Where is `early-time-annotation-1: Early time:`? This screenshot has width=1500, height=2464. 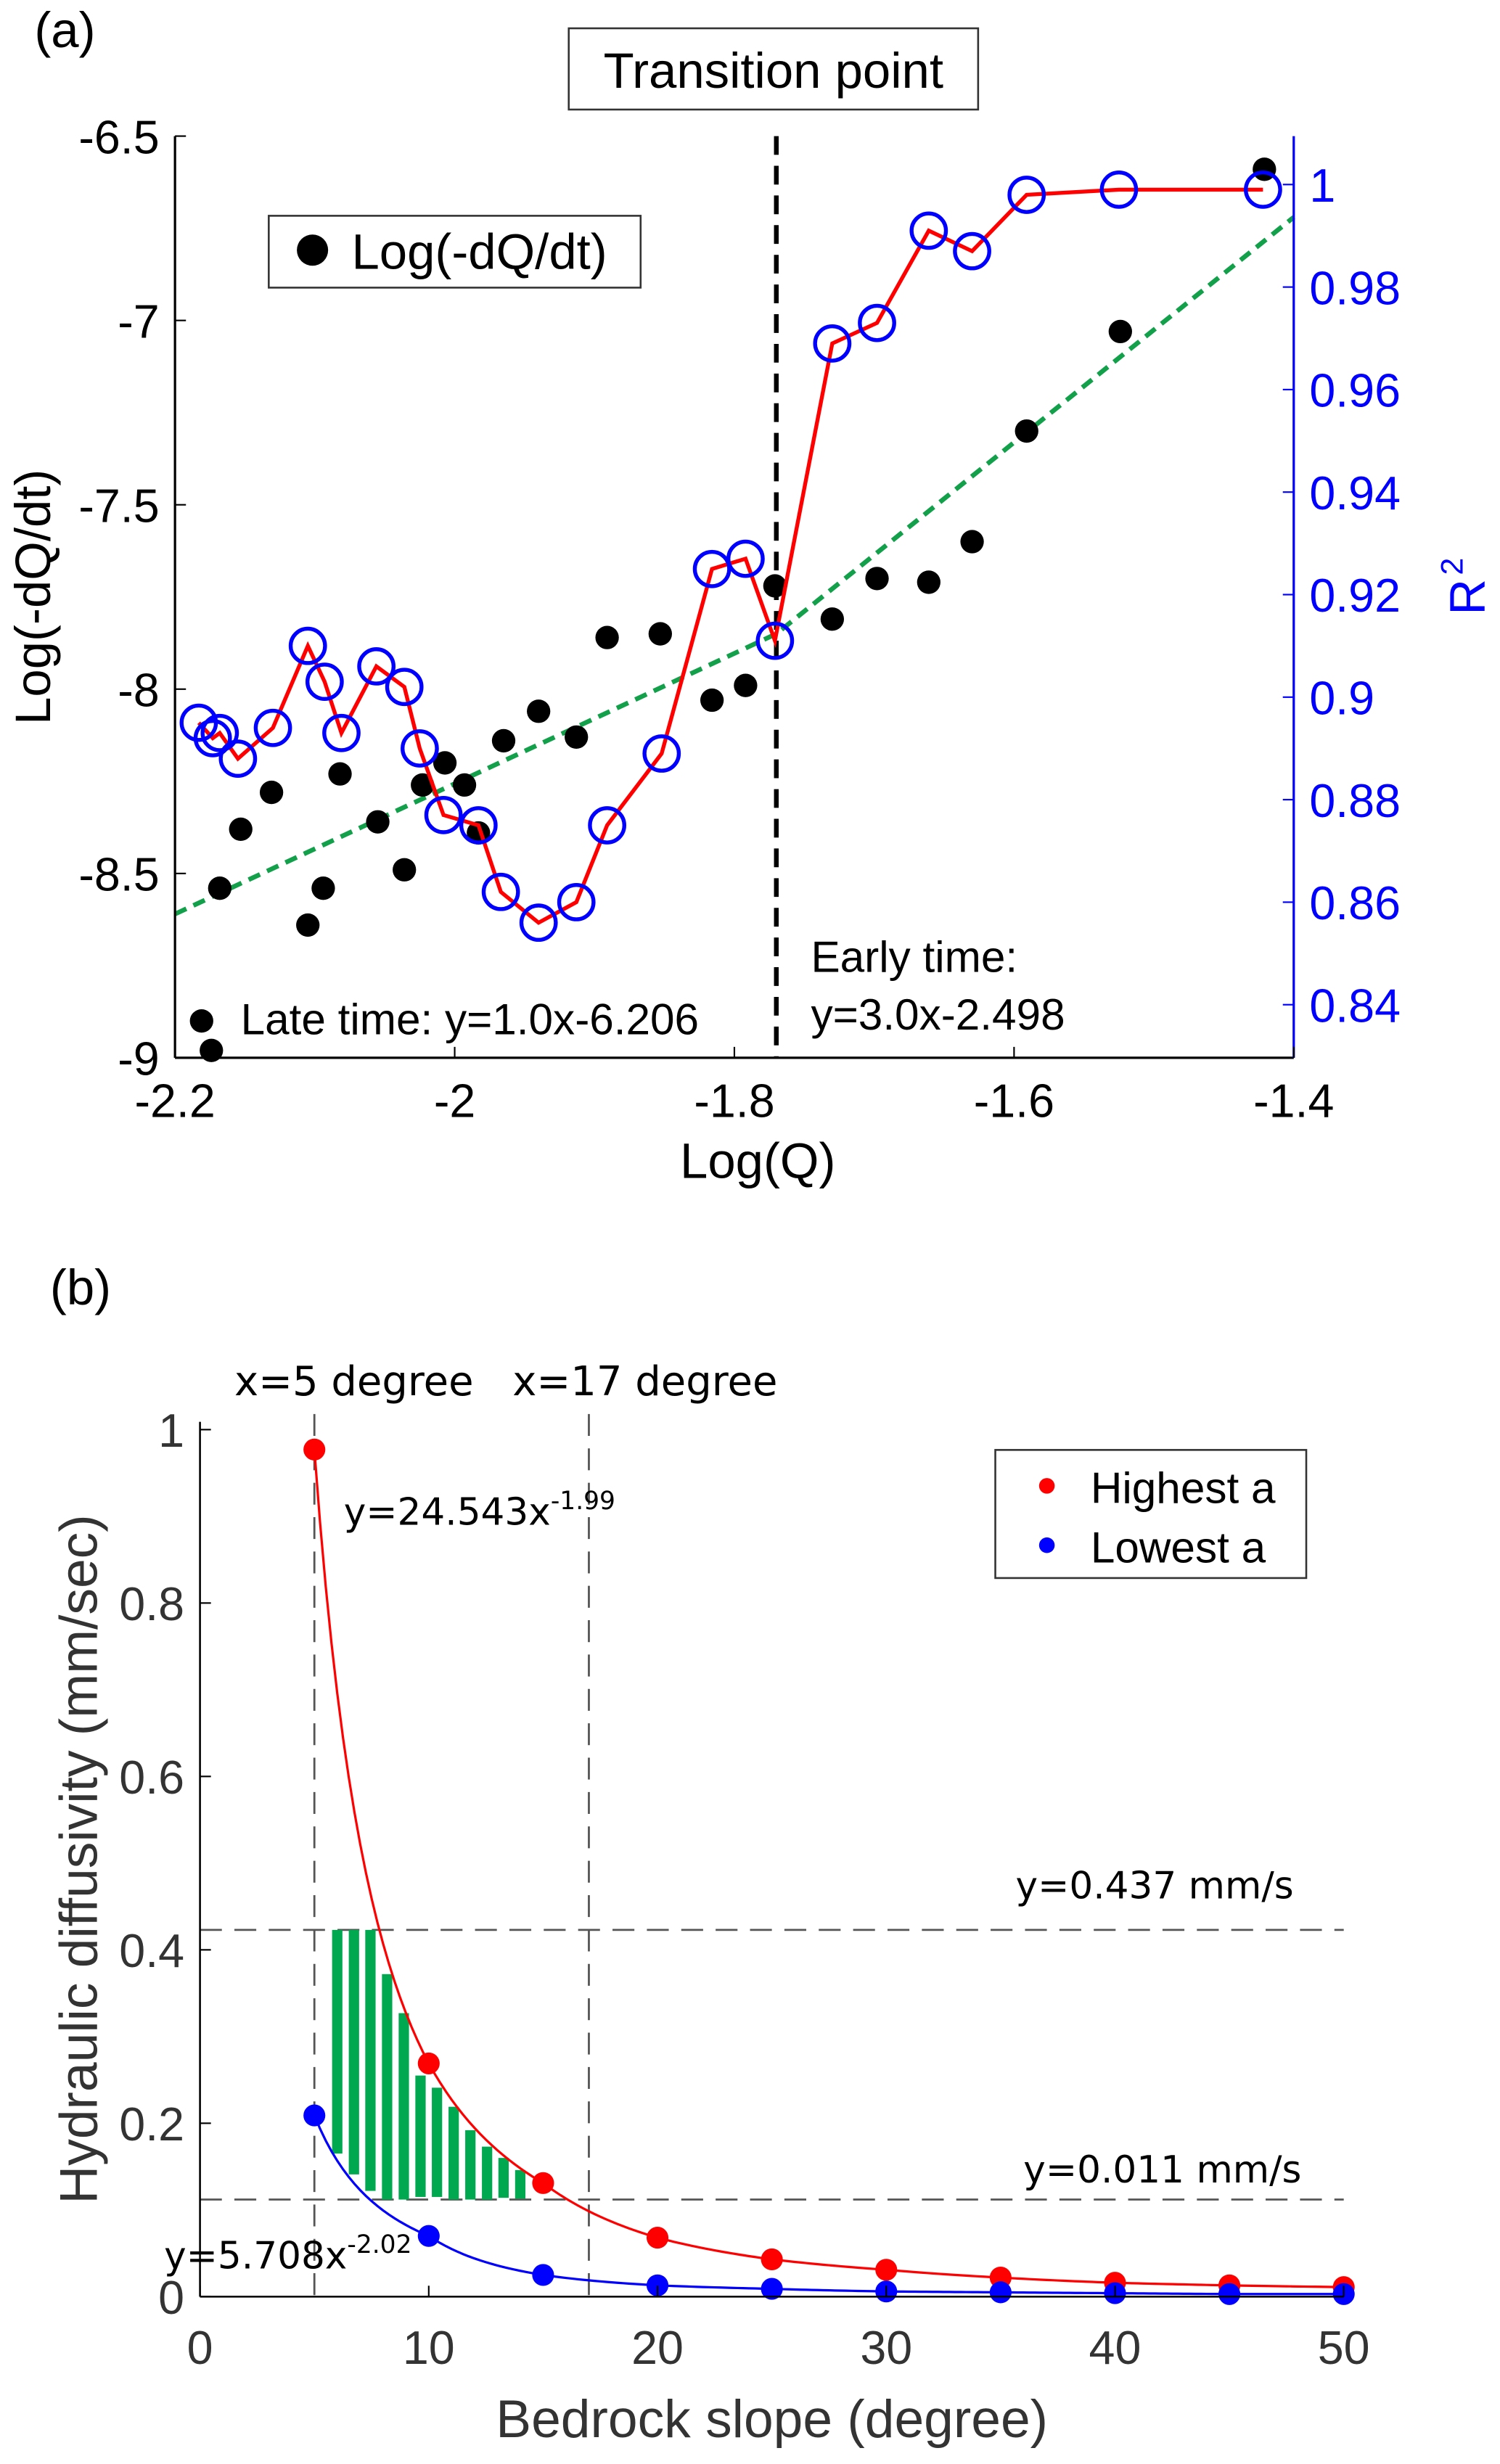 early-time-annotation-1: Early time: is located at coordinates (914, 957).